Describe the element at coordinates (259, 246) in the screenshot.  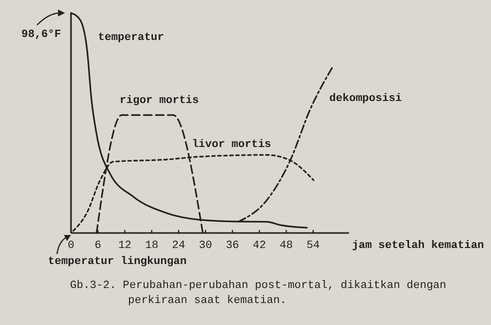
I see `x-tick-label: 42` at that location.